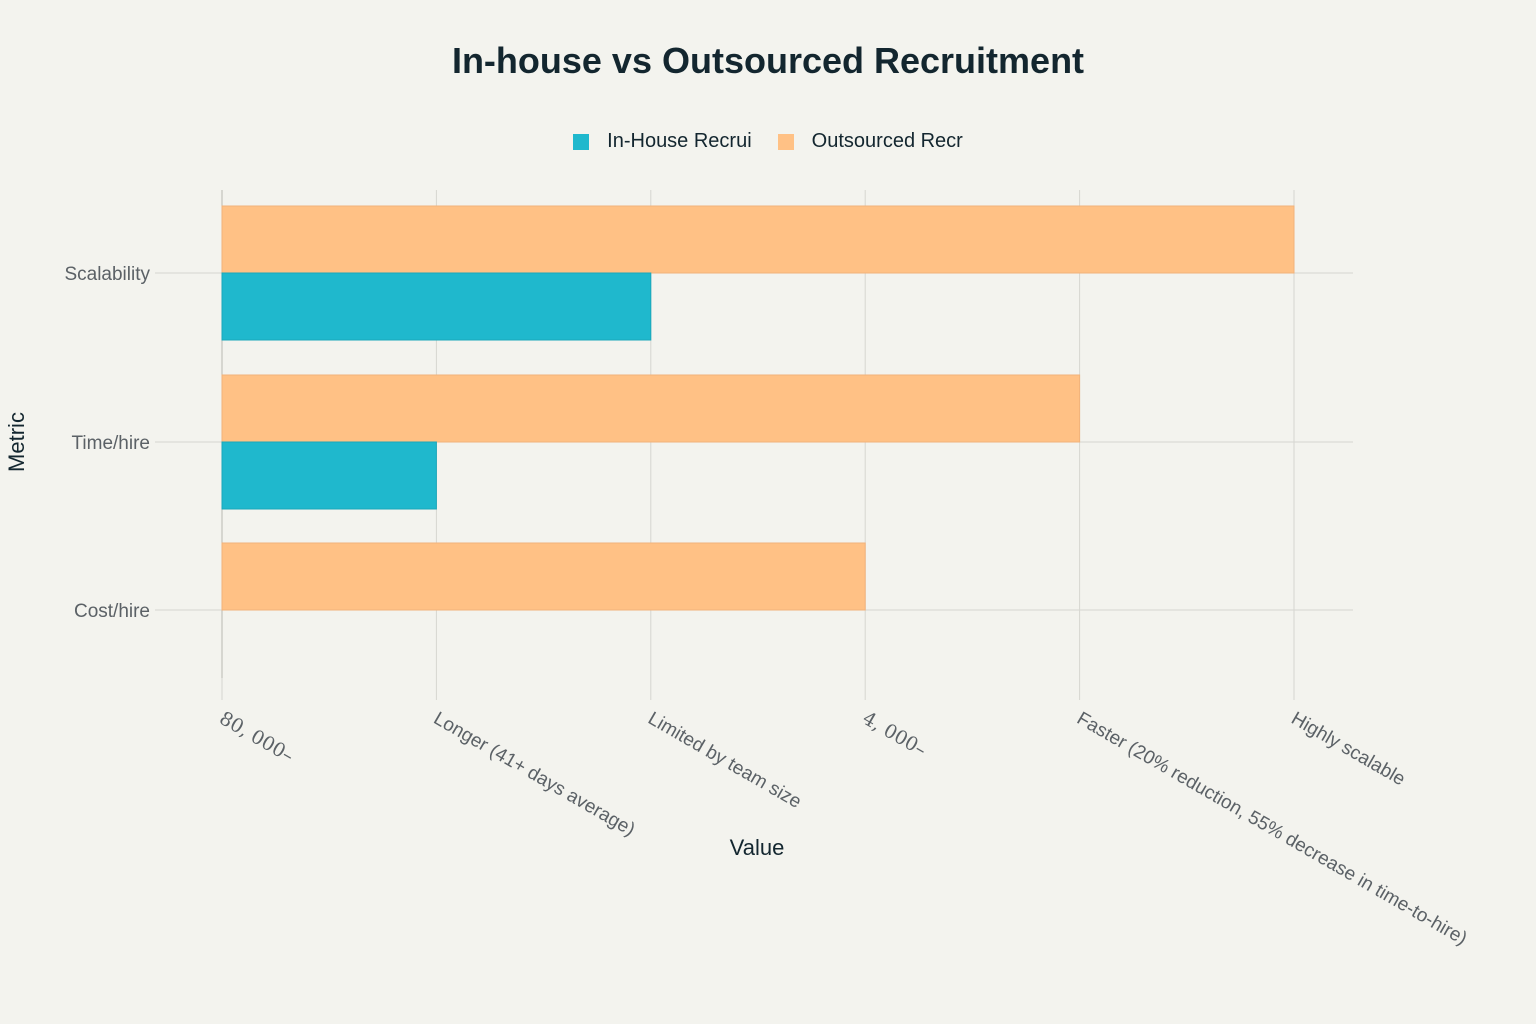 Image resolution: width=1536 pixels, height=1024 pixels. I want to click on x-tick-label: Highly scalable, so click(1348, 749).